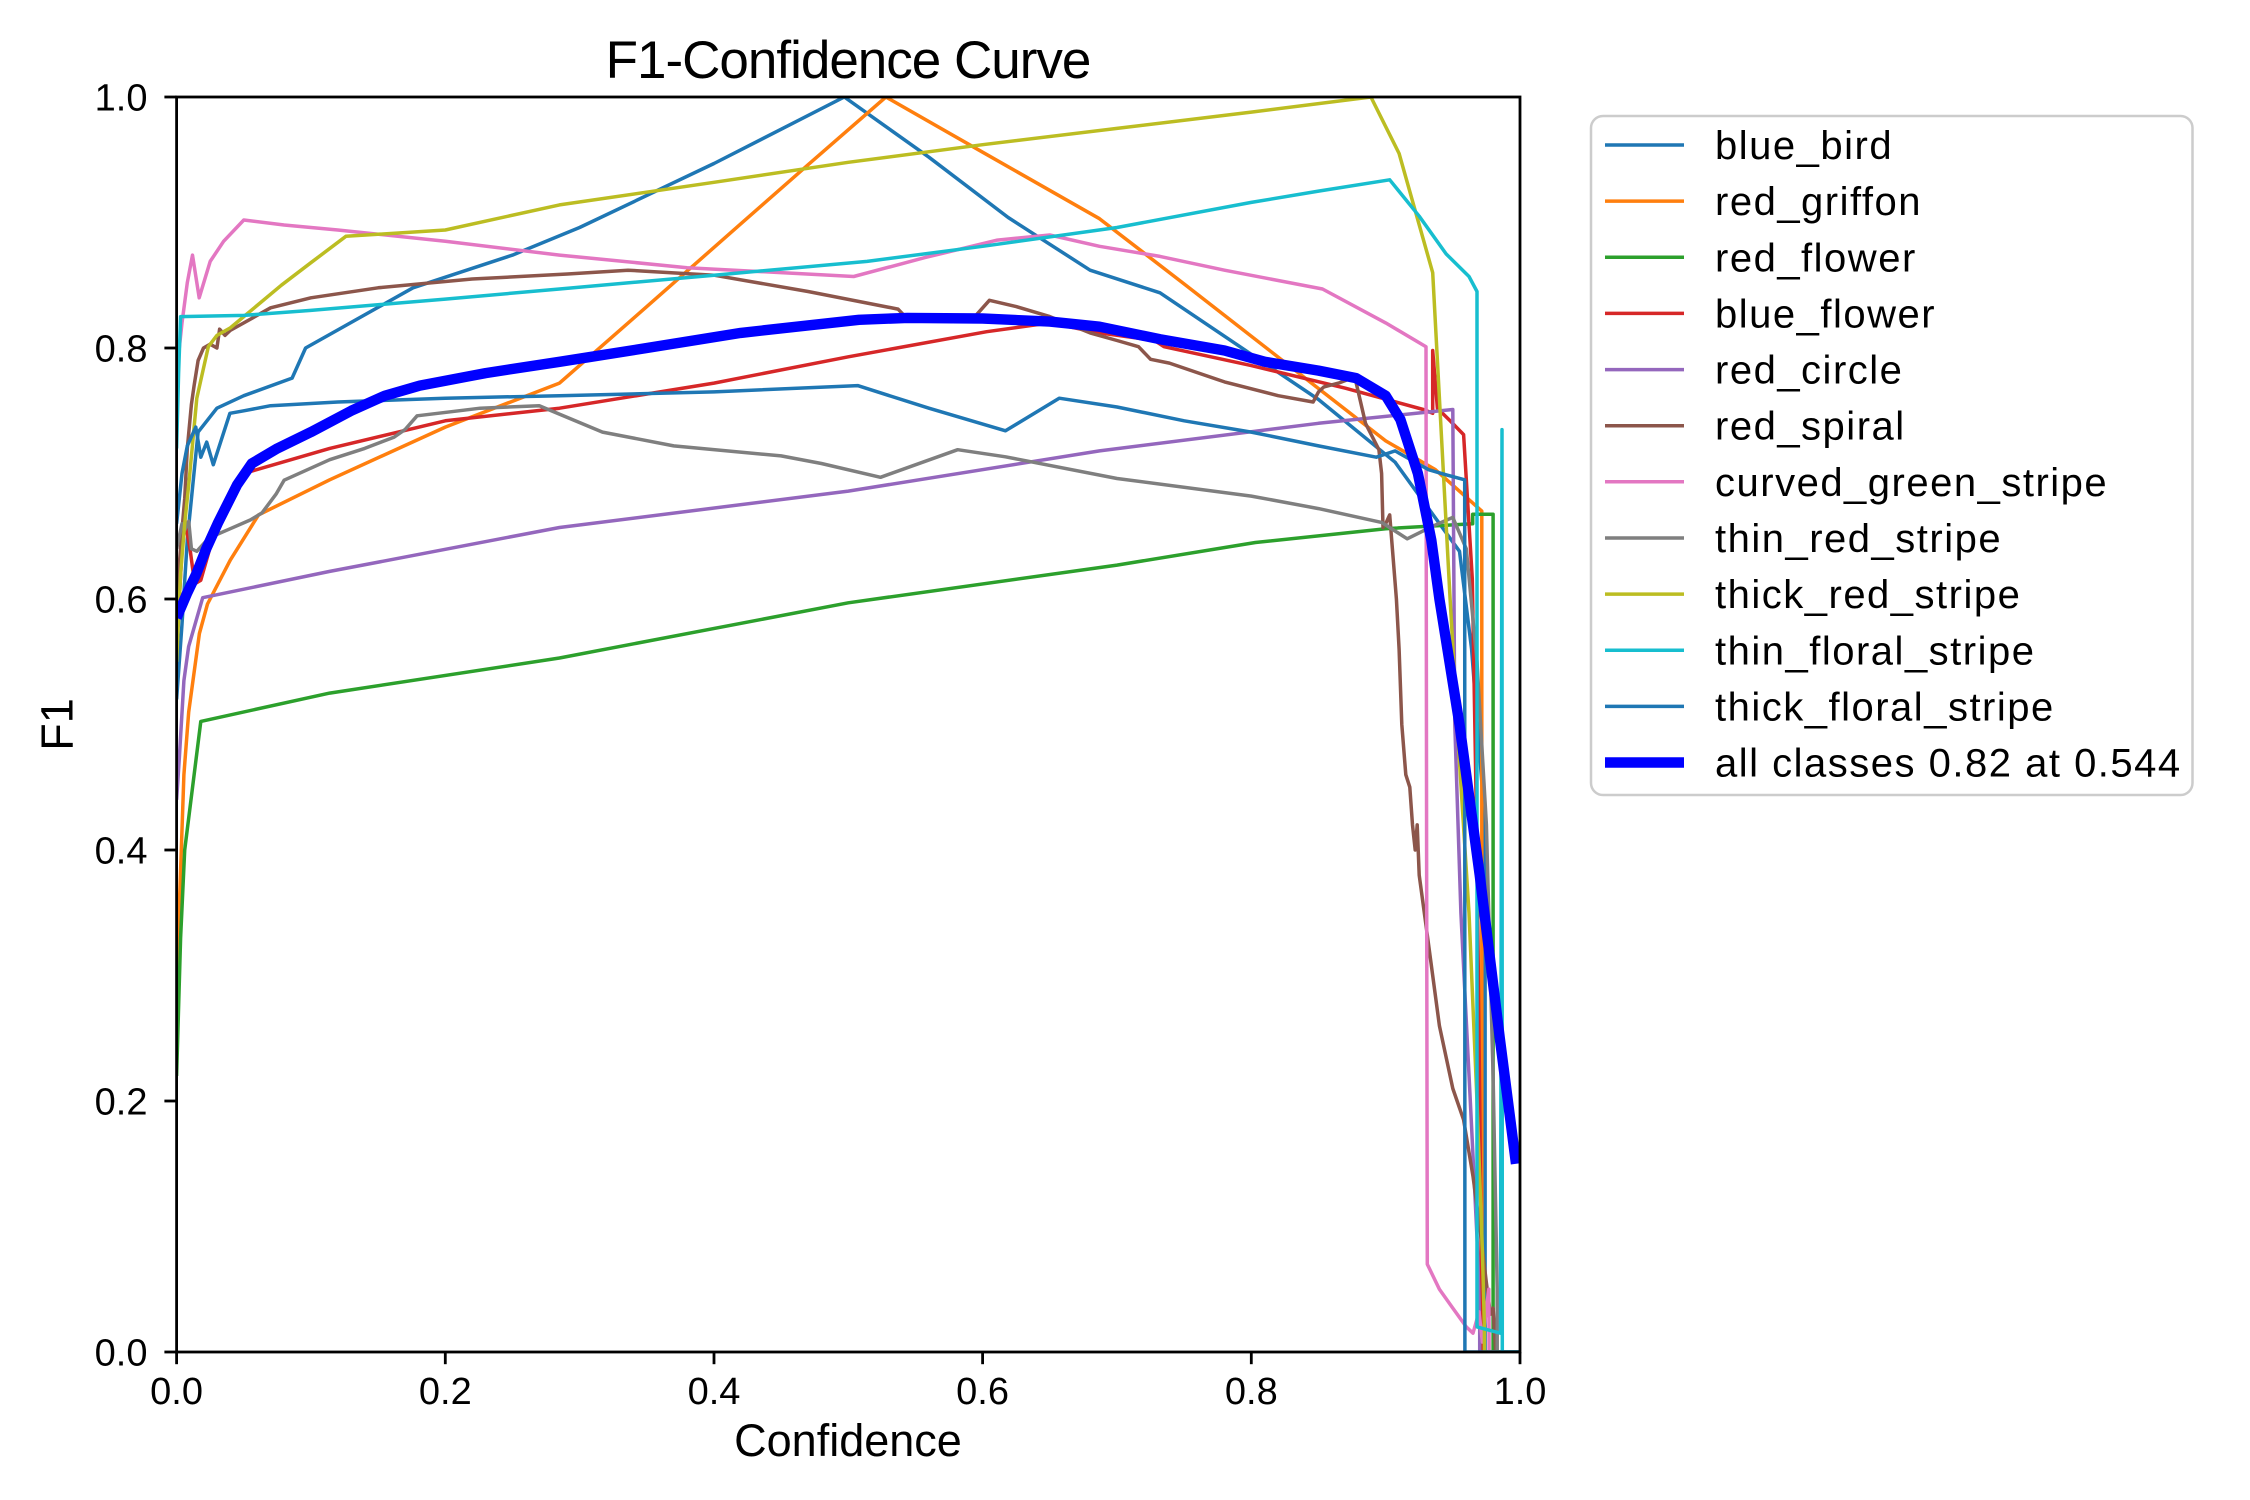  I want to click on svg-text: Confidence, so click(848, 1440).